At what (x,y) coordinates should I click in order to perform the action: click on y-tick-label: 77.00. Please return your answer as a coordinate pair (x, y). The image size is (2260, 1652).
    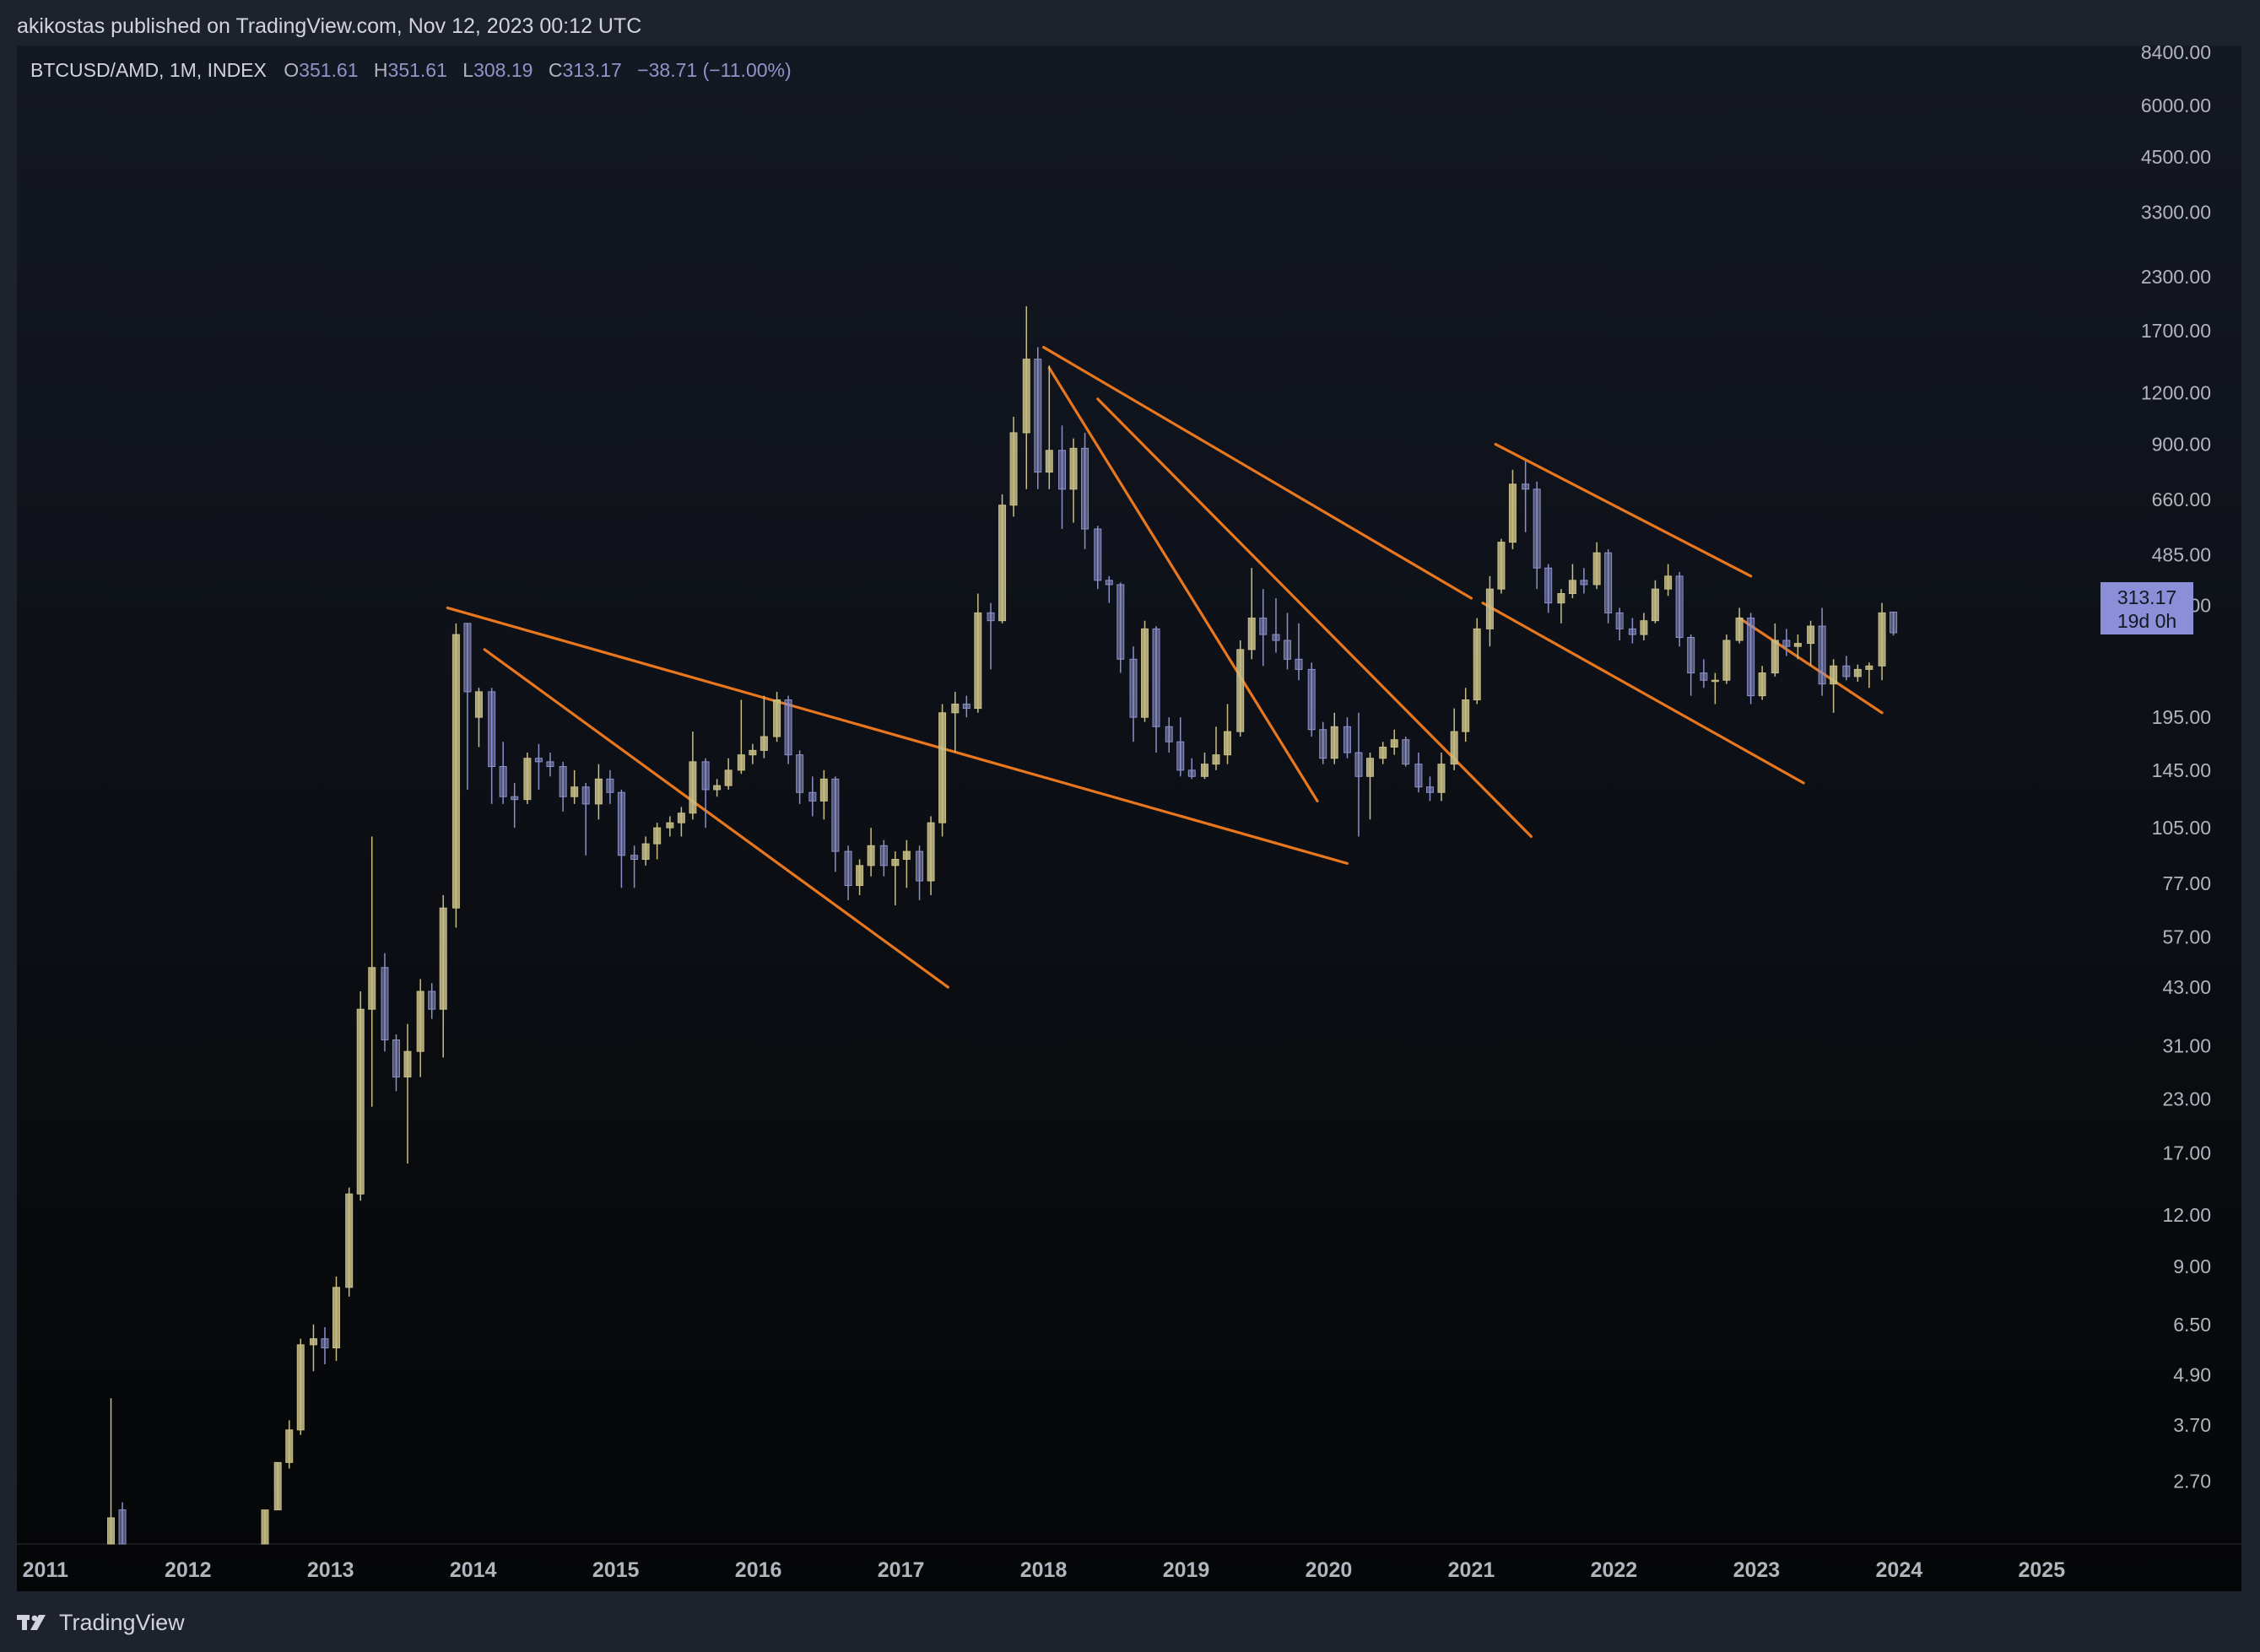
    Looking at the image, I should click on (2186, 883).